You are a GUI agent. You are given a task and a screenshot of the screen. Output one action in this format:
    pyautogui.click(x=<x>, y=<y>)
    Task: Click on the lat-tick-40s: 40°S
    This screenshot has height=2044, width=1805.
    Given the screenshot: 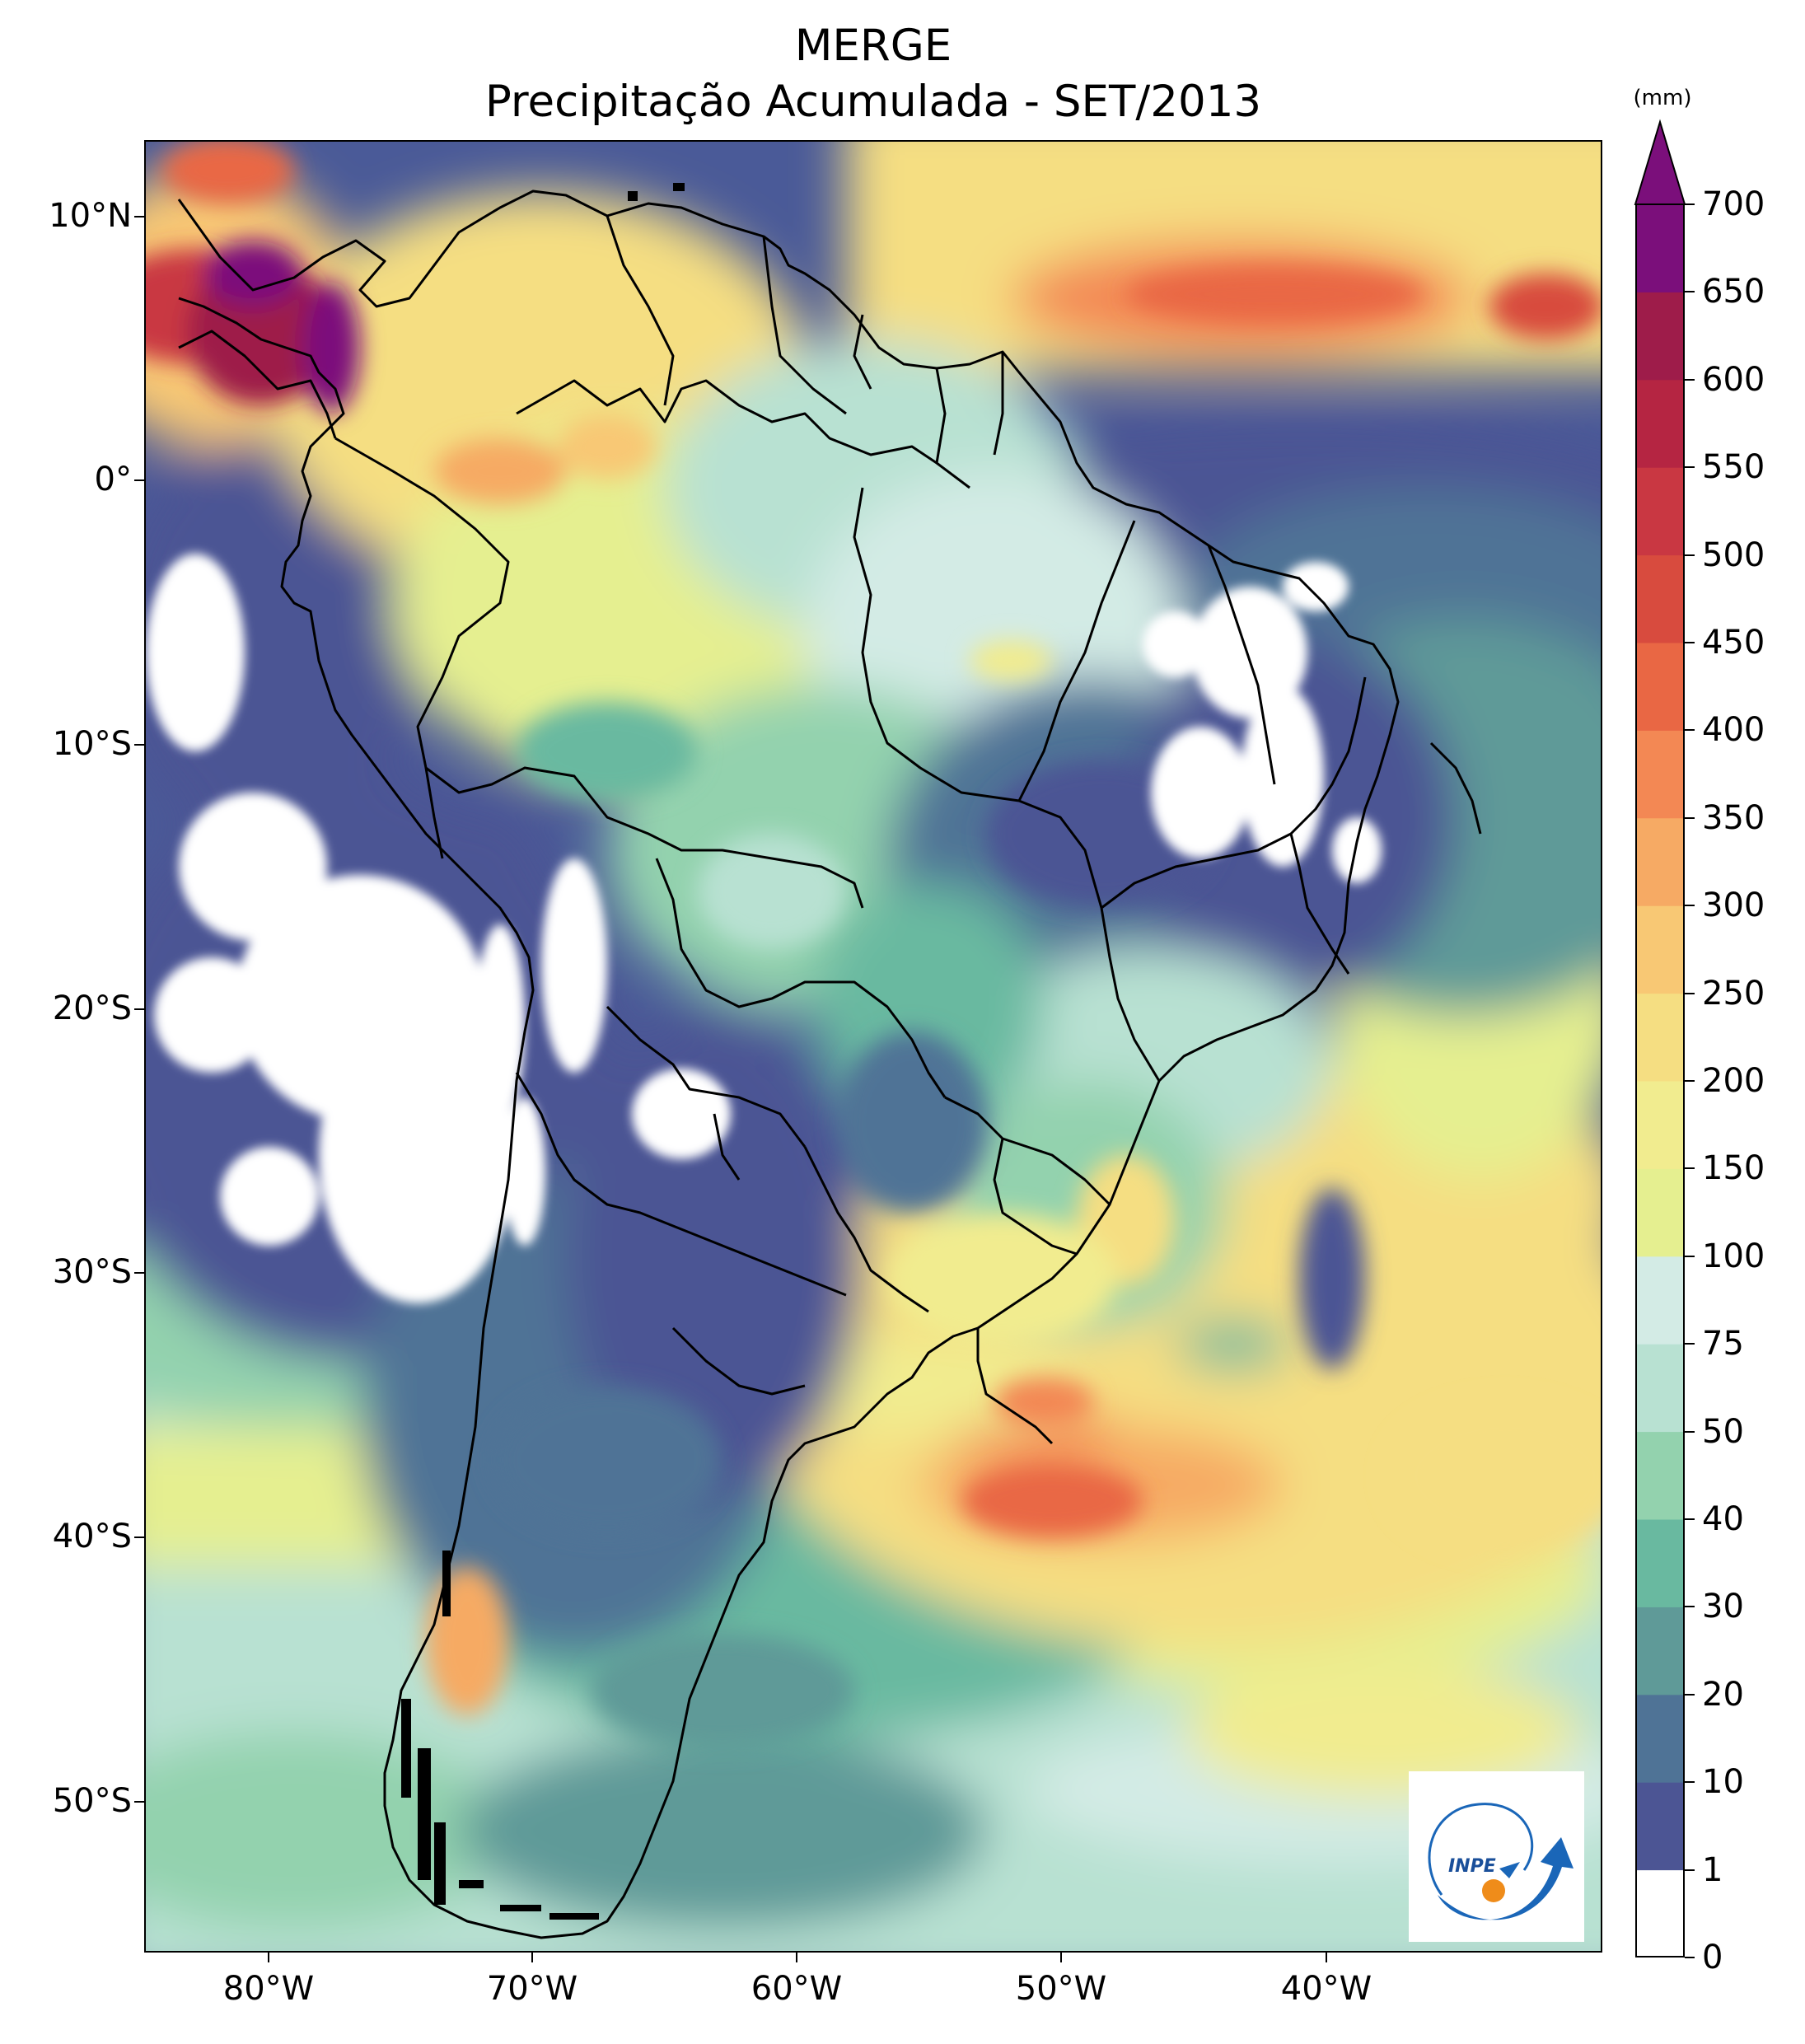 What is the action you would take?
    pyautogui.click(x=92, y=1536)
    